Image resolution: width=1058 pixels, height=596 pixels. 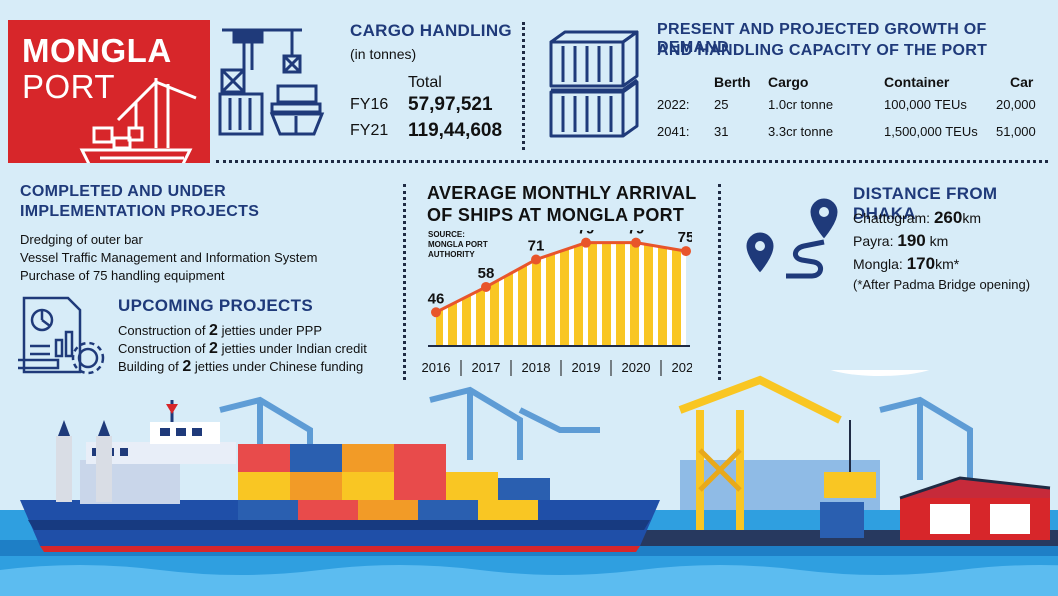 I want to click on growth-row-cargo: 1.0cr tonne, so click(x=801, y=104).